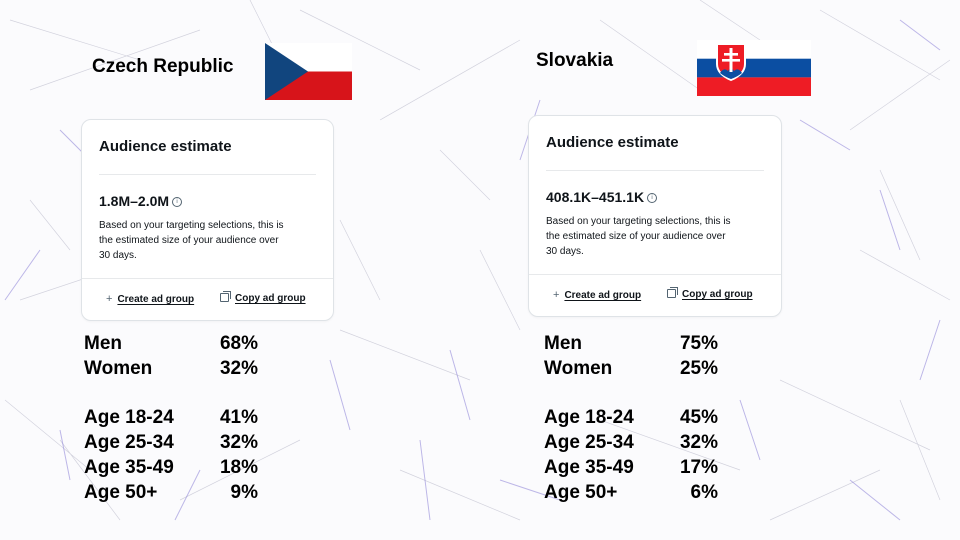 The width and height of the screenshot is (960, 540). Describe the element at coordinates (238, 417) in the screenshot. I see `stat-value: 41%` at that location.